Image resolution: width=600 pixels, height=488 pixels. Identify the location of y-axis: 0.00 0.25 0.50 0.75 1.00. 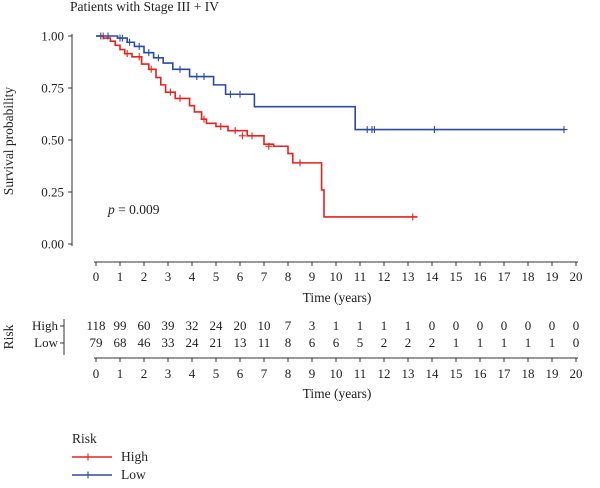
(57, 140).